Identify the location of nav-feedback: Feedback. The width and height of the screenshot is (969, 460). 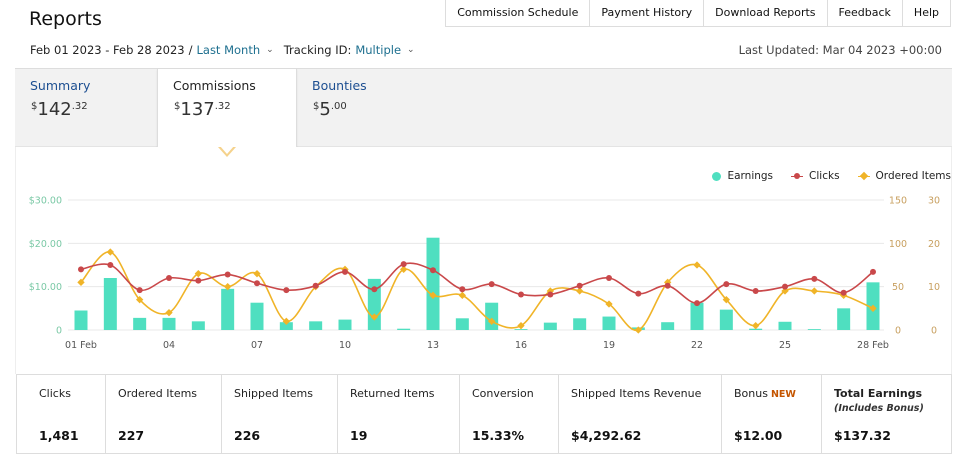
(864, 13).